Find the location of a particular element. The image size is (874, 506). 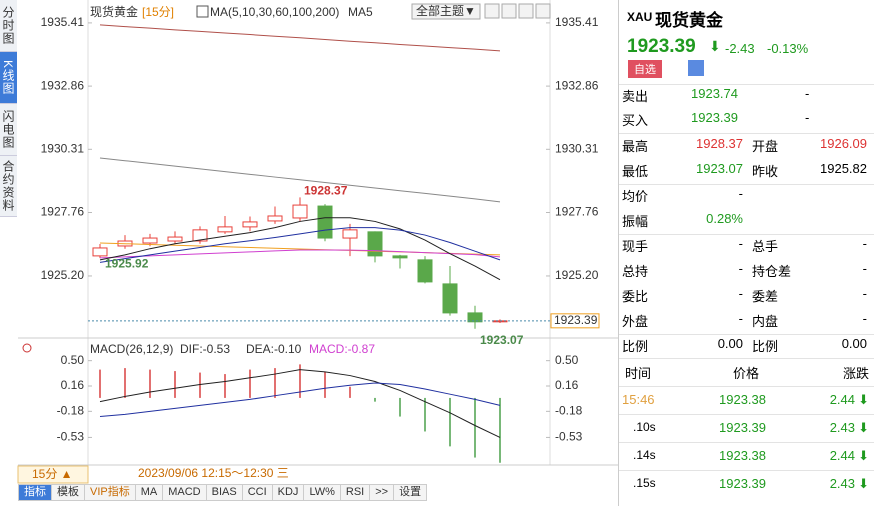

dif-label: DIF:-0.53 is located at coordinates (205, 349).